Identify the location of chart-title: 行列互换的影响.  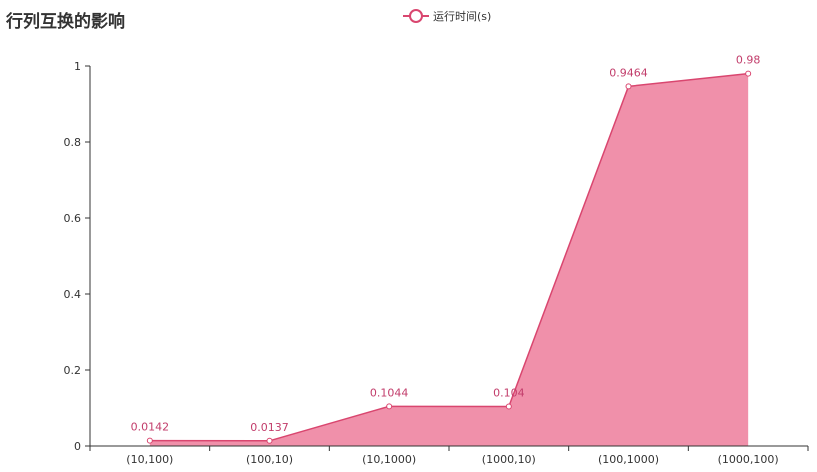
(65, 22).